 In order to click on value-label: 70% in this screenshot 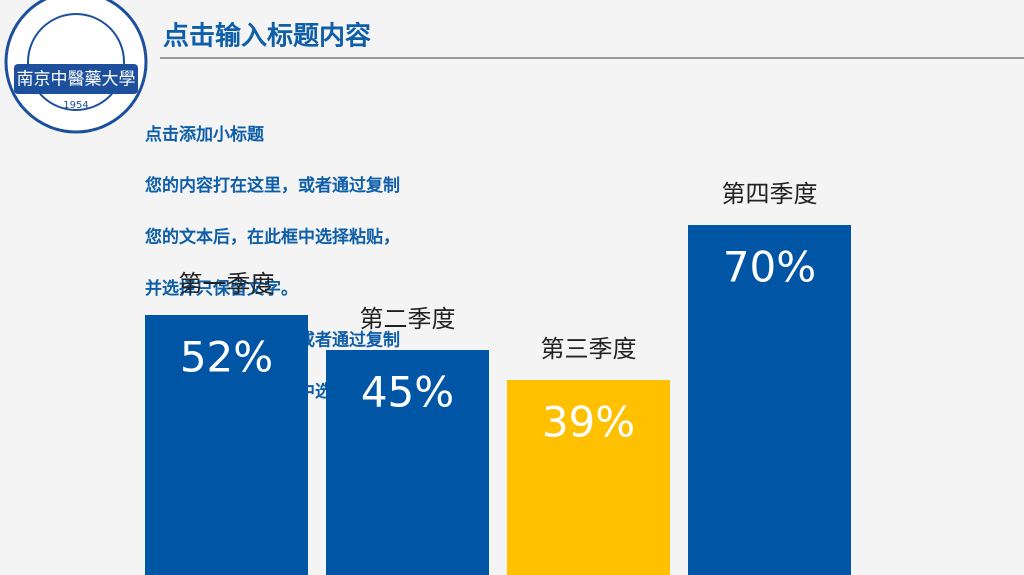, I will do `click(769, 267)`.